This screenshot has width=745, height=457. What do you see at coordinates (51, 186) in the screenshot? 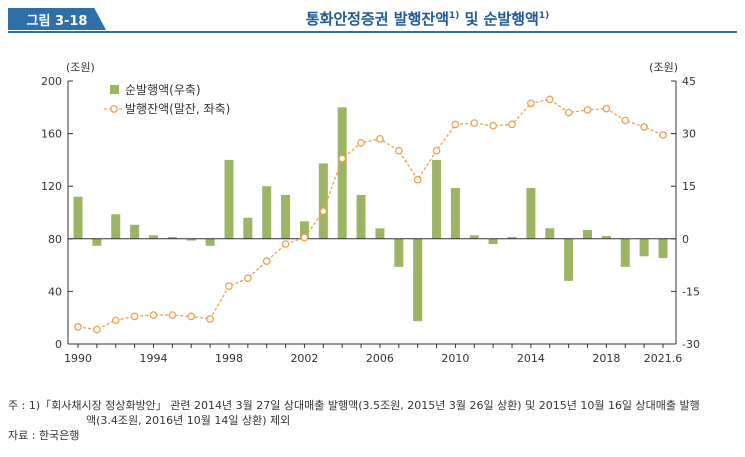
I see `left-tick-label: 120` at bounding box center [51, 186].